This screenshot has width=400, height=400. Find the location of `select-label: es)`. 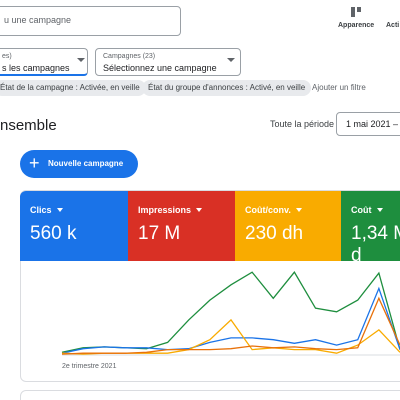

select-label: es) is located at coordinates (7, 56).